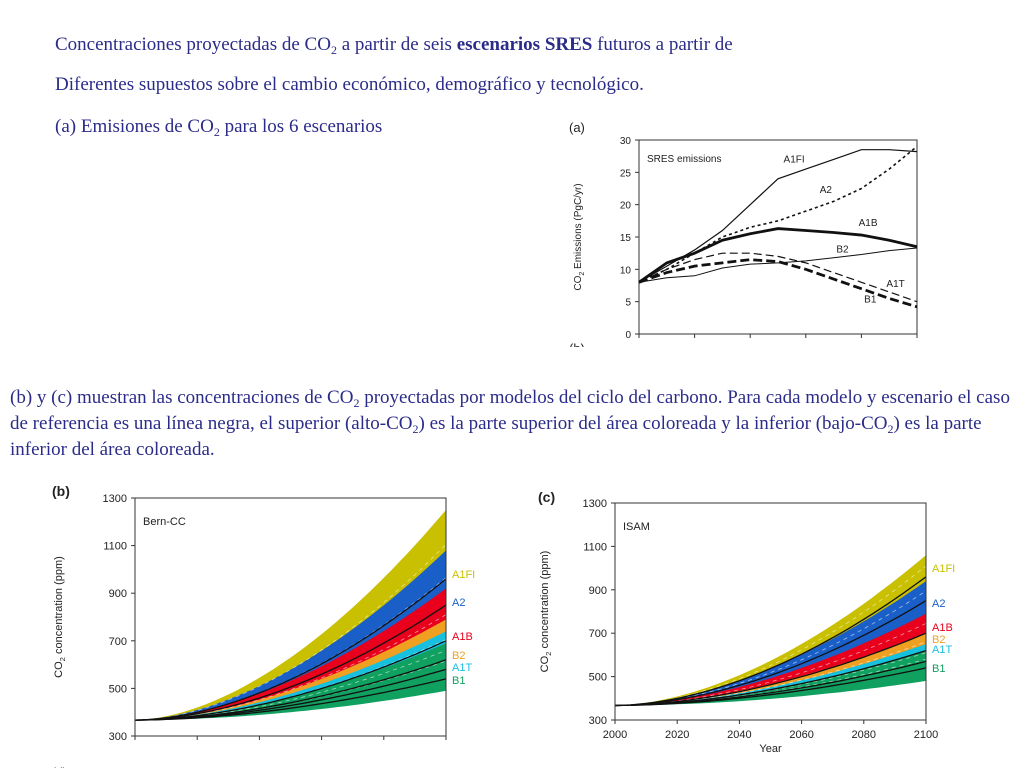 This screenshot has height=768, width=1024. What do you see at coordinates (794, 160) in the screenshot?
I see `series-label-a1fi: A1FI` at bounding box center [794, 160].